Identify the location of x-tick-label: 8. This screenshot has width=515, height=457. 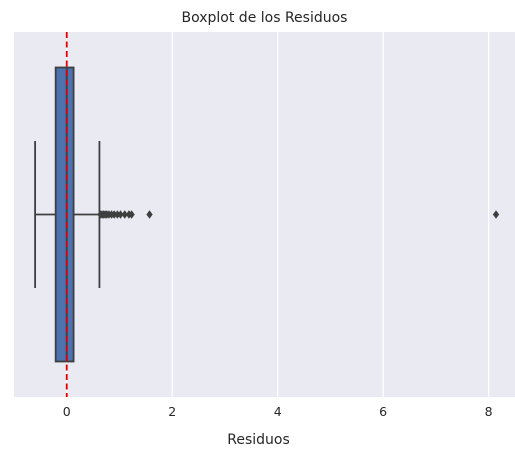
(489, 411).